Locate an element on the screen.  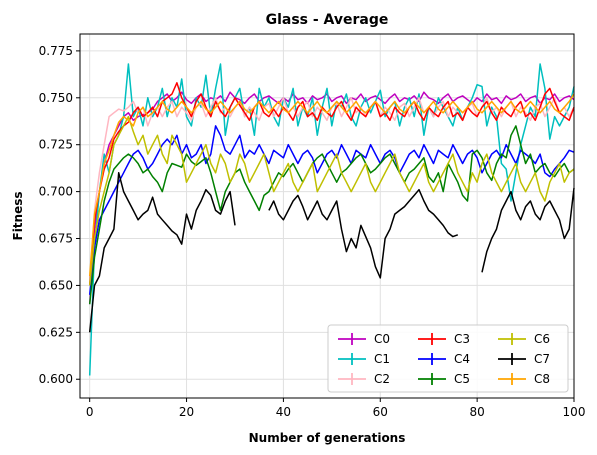
y-tick-label: 0.675 is located at coordinates (56, 239).